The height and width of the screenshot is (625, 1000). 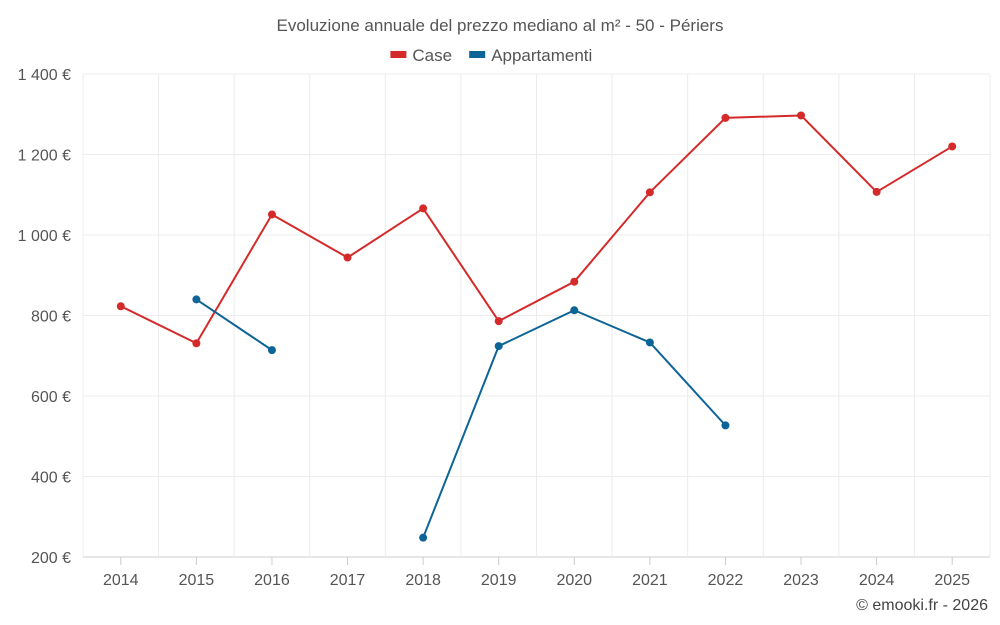 What do you see at coordinates (726, 580) in the screenshot?
I see `x-tick-label: 2022` at bounding box center [726, 580].